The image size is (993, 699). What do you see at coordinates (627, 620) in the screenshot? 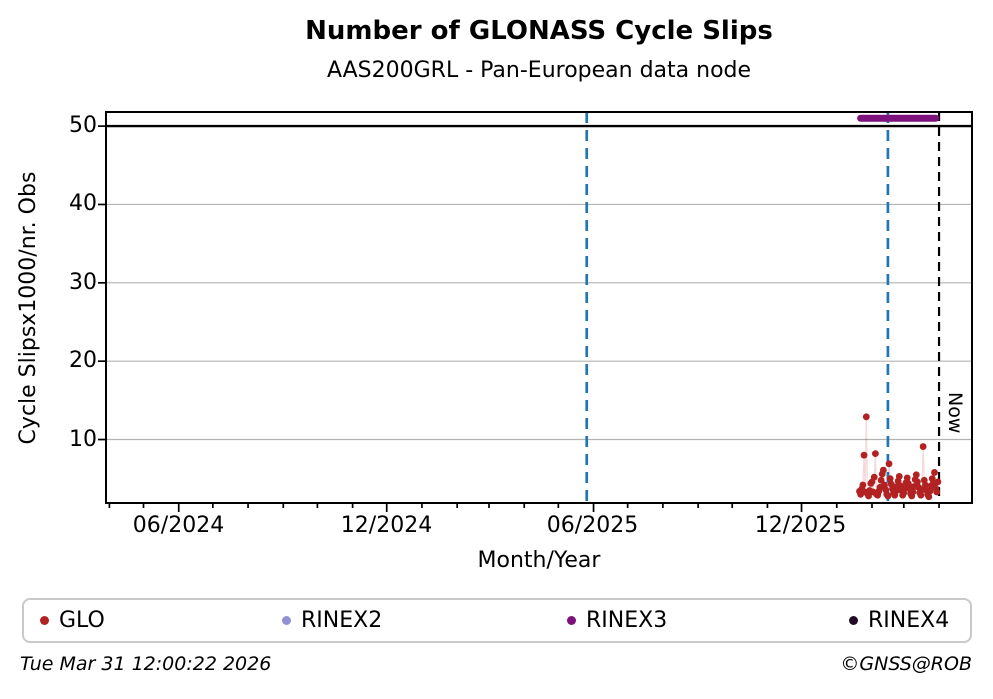
I see `legend-label-rinex3: RINEX3` at bounding box center [627, 620].